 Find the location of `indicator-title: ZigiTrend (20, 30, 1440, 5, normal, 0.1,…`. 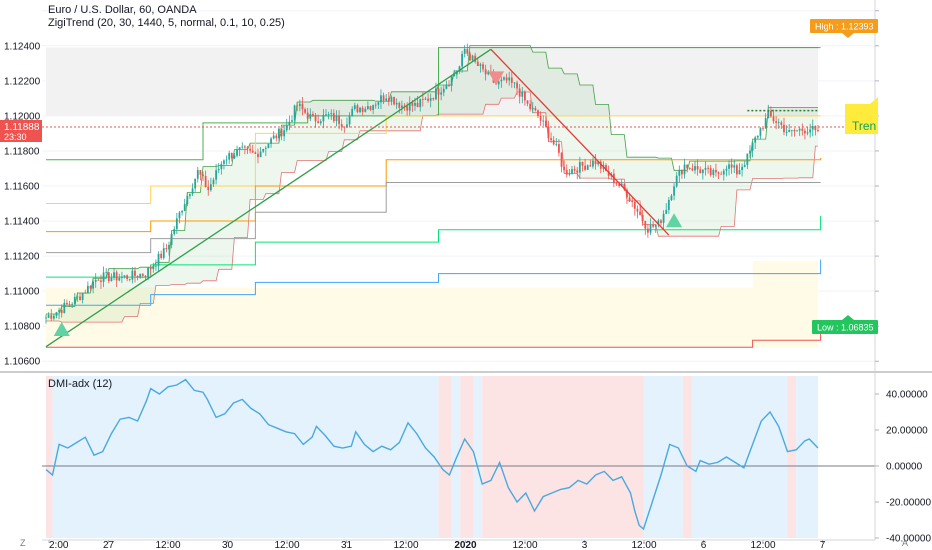

indicator-title: ZigiTrend (20, 30, 1440, 5, normal, 0.1,… is located at coordinates (166, 23).